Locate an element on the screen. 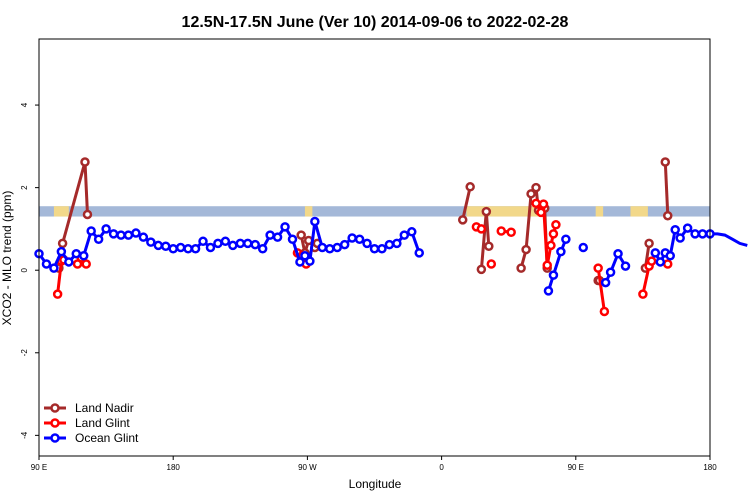 The width and height of the screenshot is (750, 500). y-tick-label: -4 is located at coordinates (24, 435).